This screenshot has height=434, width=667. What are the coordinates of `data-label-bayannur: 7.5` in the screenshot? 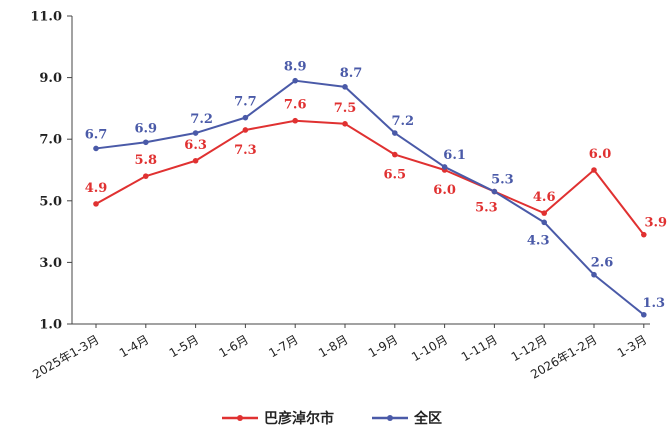 It's located at (345, 108).